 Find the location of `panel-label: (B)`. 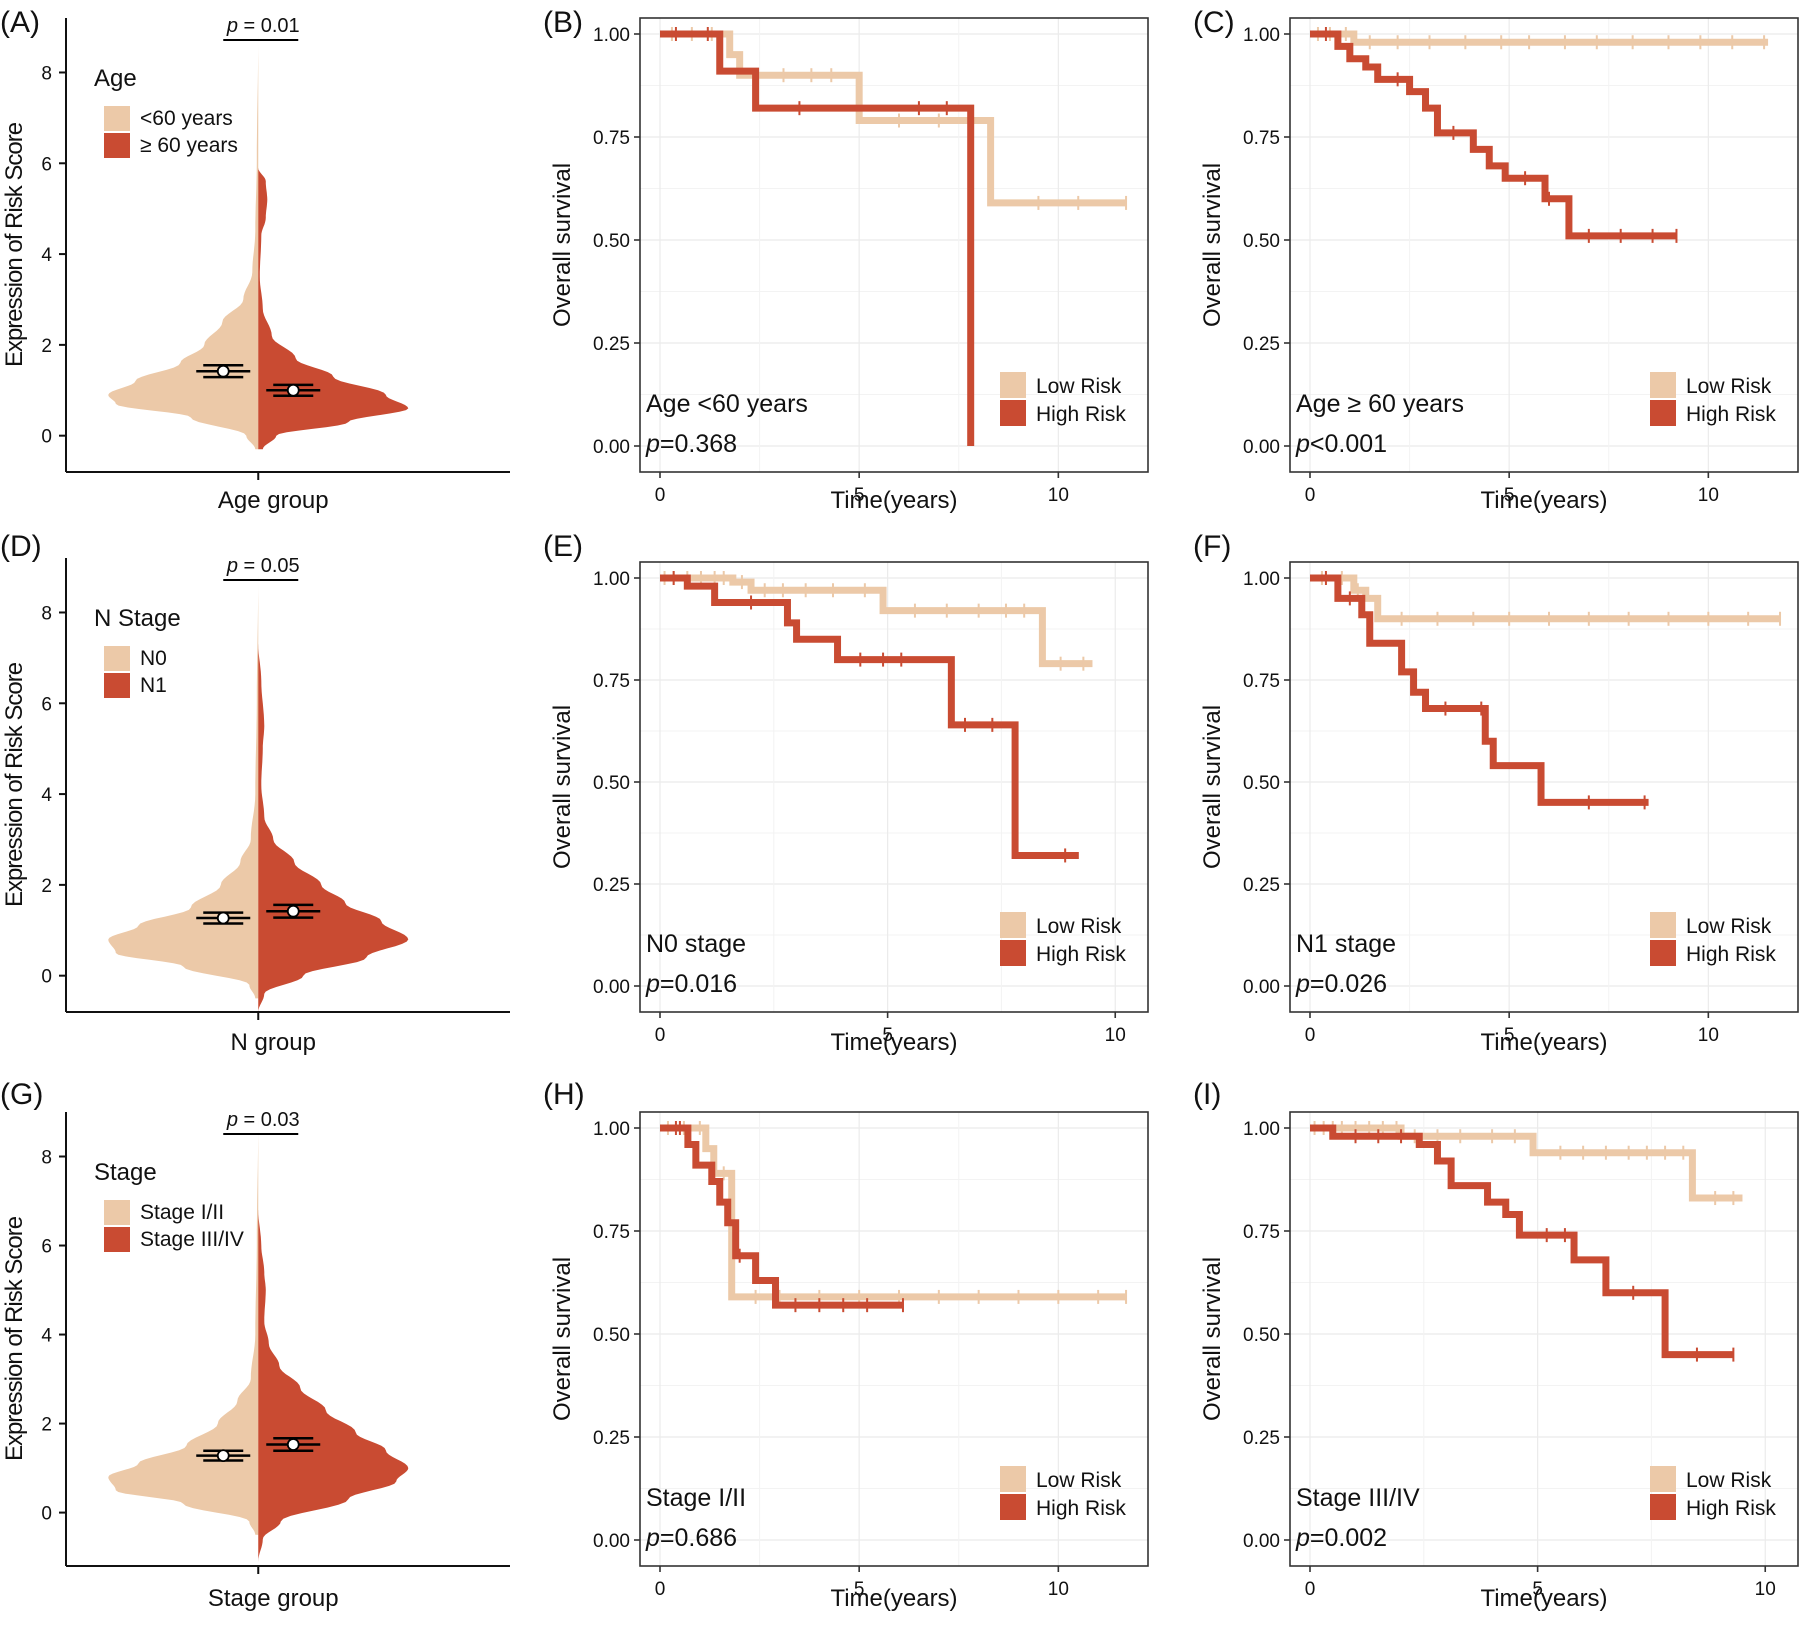

panel-label: (B) is located at coordinates (563, 22).